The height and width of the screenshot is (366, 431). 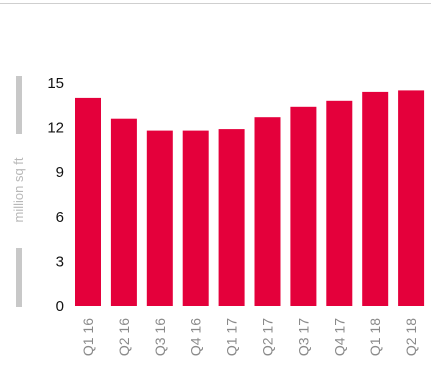 I want to click on x-tick-label: Q3 17, so click(x=303, y=337).